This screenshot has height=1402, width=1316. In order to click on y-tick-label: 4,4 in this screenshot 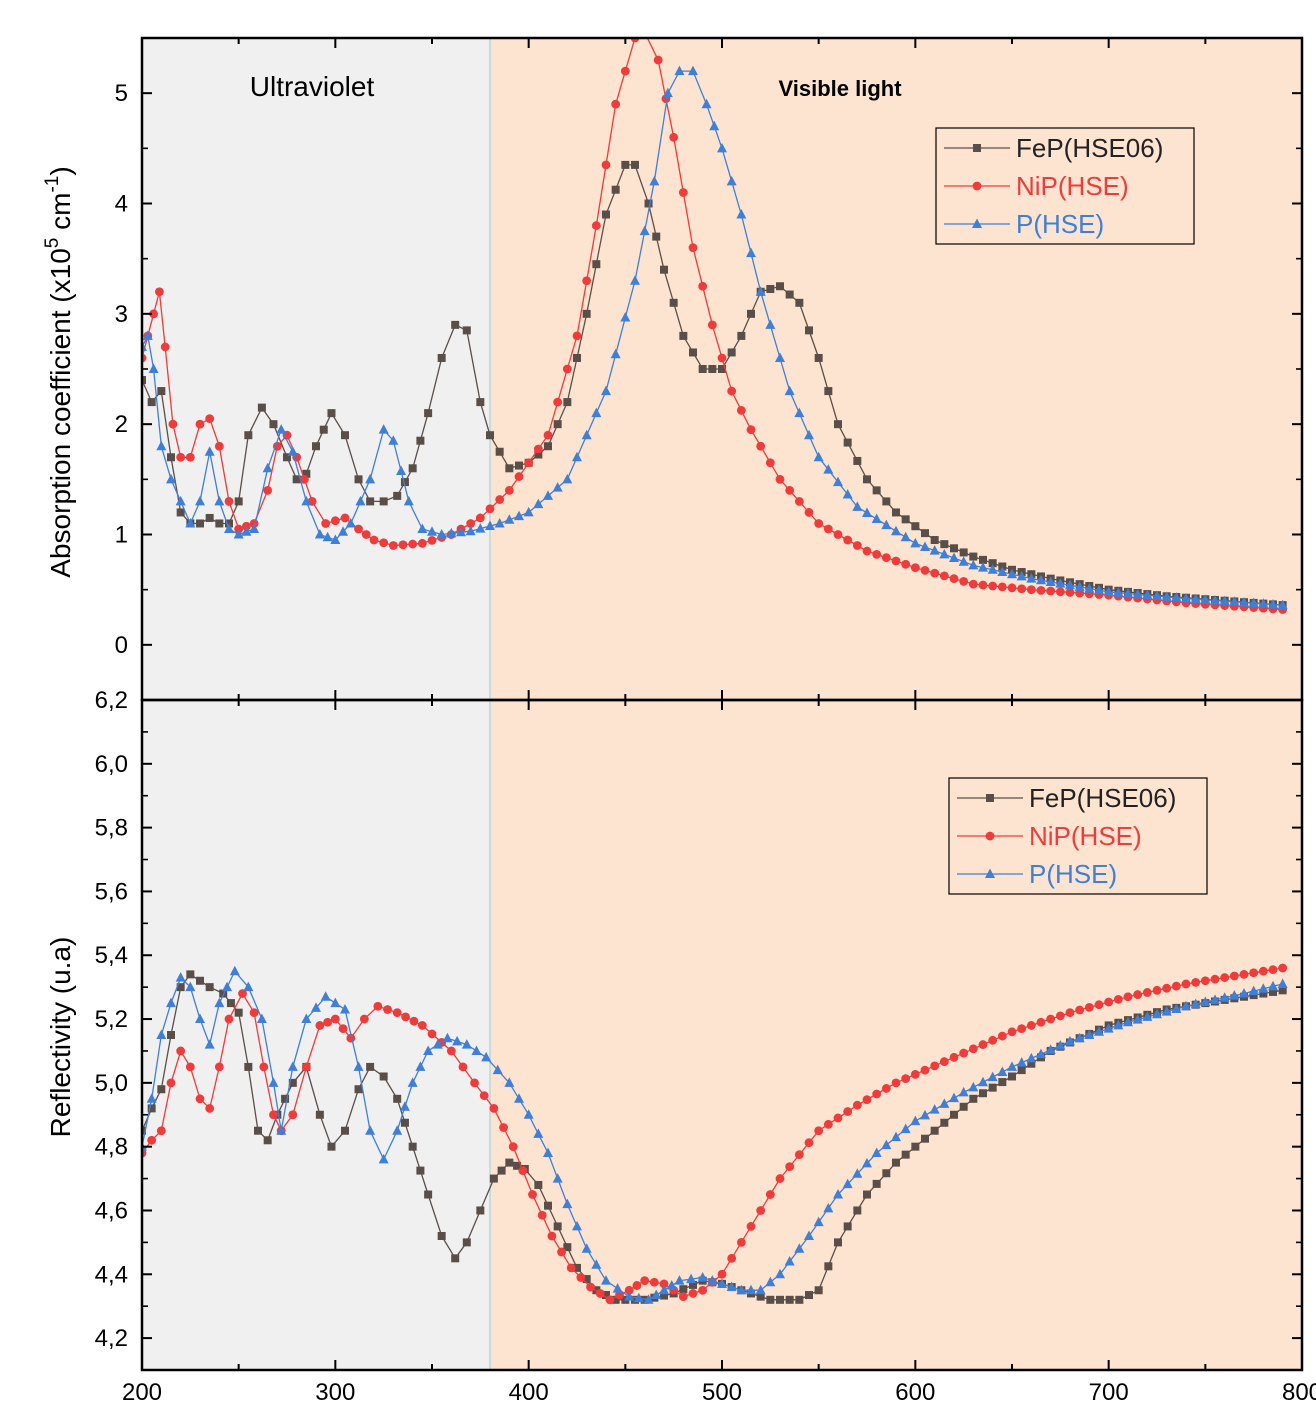, I will do `click(111, 1274)`.